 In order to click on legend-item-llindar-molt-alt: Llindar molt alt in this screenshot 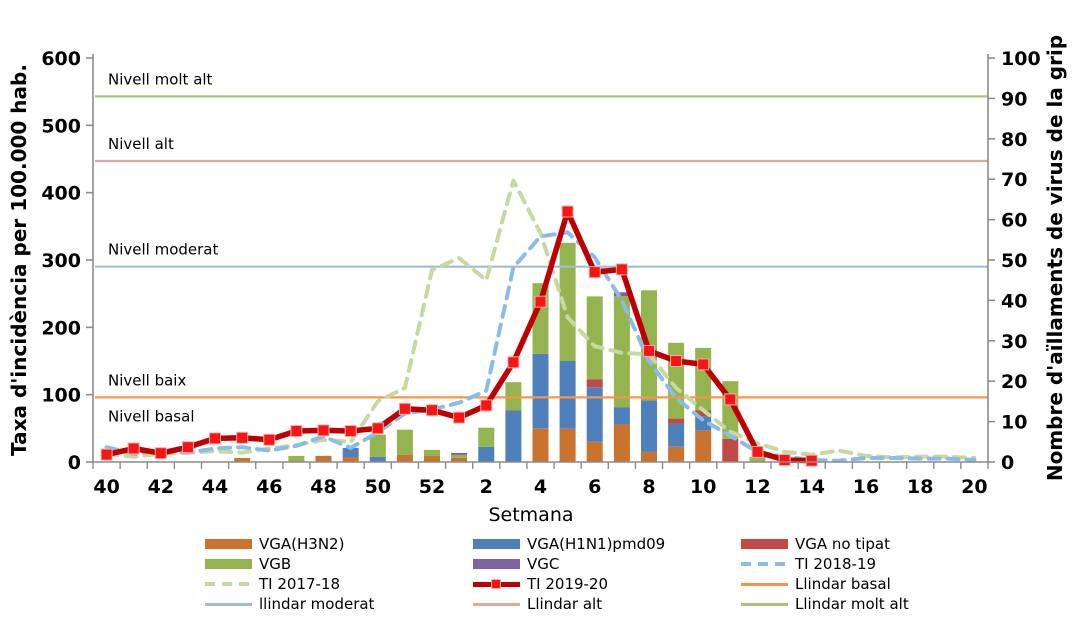, I will do `click(873, 604)`.